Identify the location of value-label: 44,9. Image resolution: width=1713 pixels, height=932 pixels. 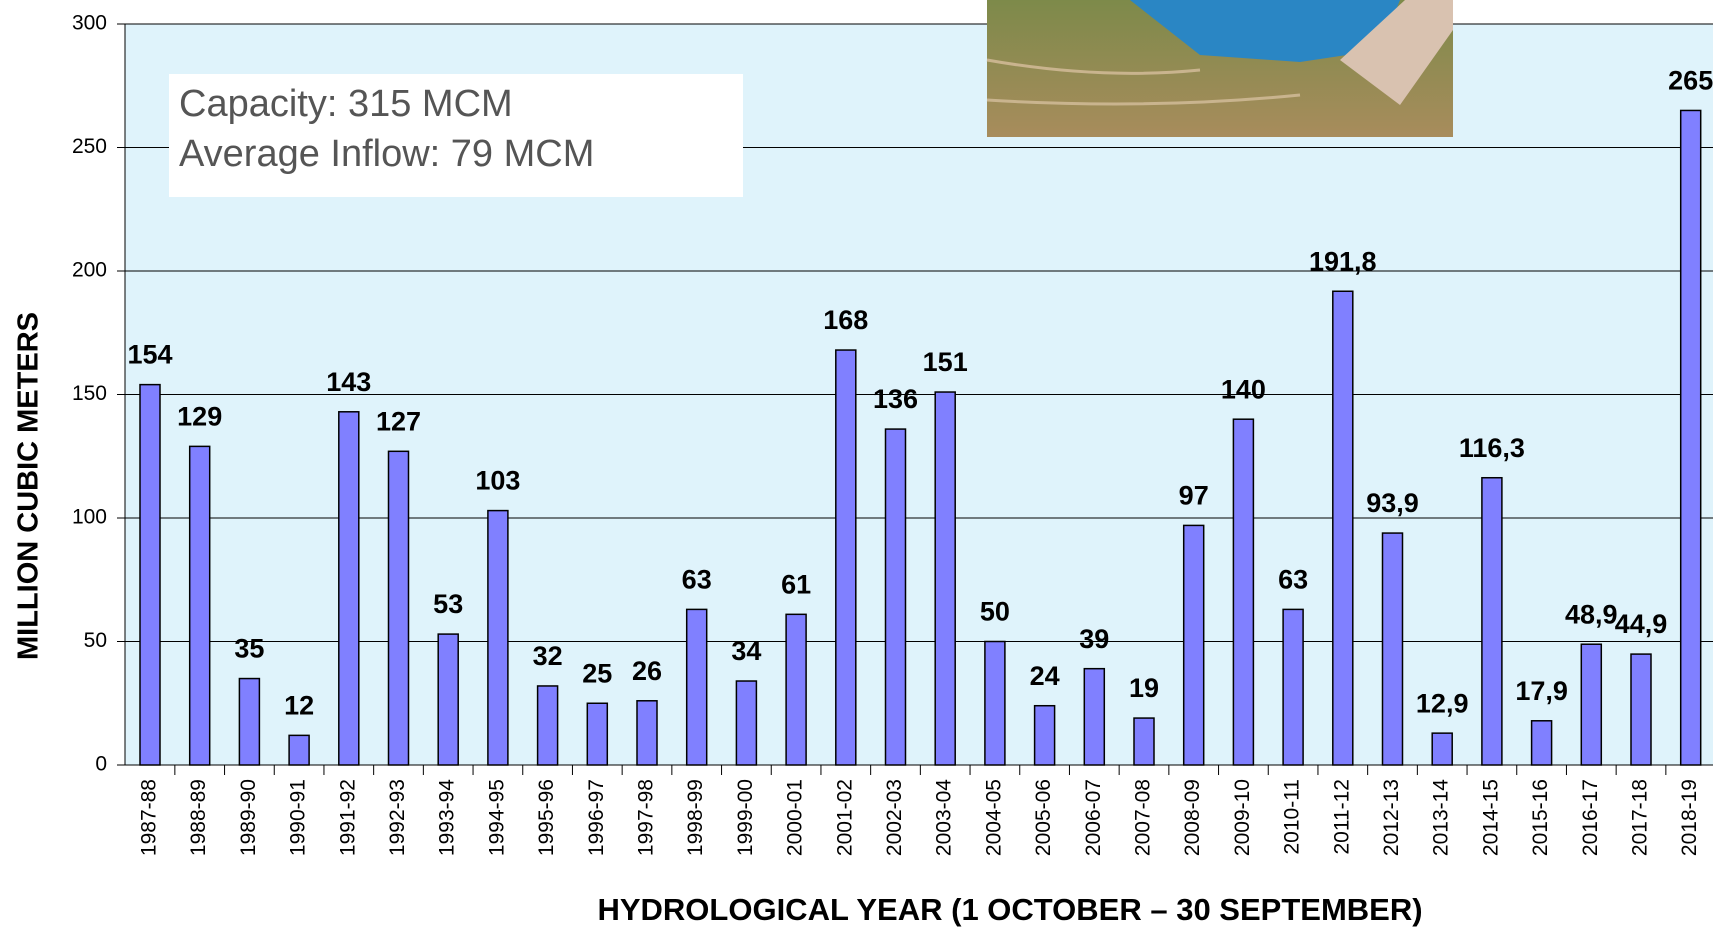
(1641, 624).